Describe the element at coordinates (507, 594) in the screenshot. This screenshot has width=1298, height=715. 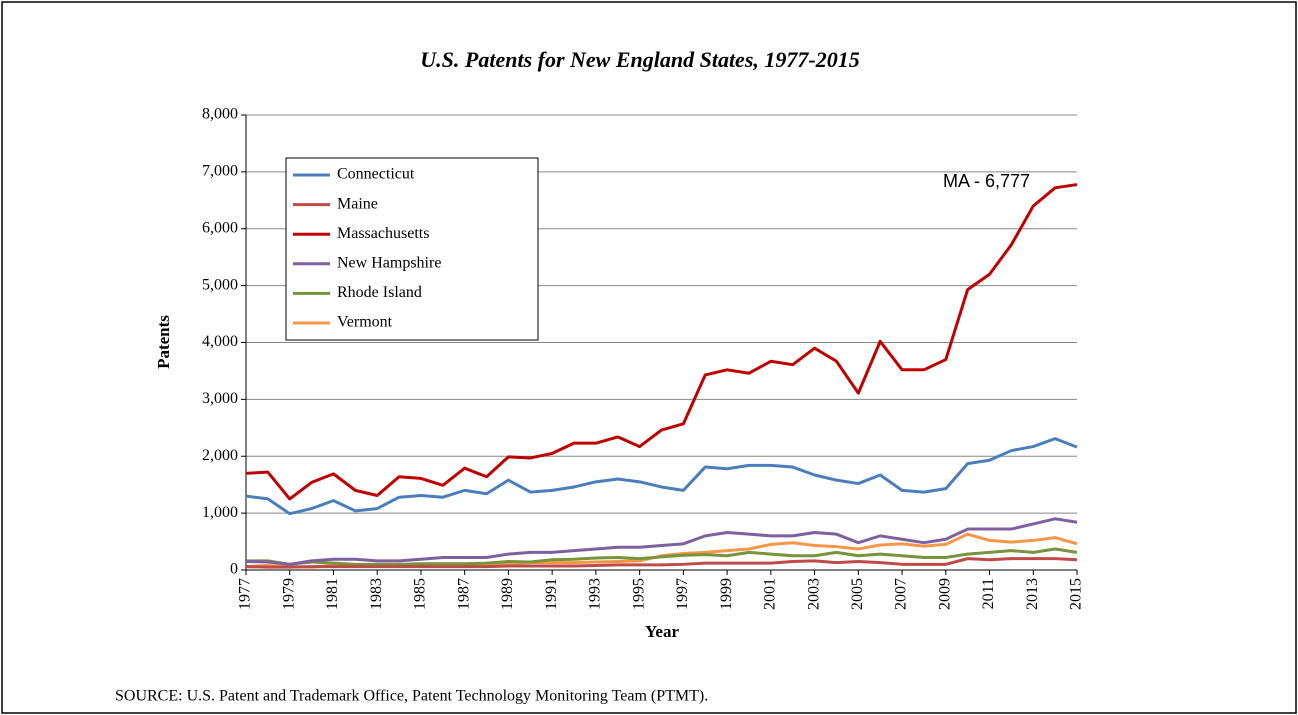
I see `x-tick-label: 1989` at that location.